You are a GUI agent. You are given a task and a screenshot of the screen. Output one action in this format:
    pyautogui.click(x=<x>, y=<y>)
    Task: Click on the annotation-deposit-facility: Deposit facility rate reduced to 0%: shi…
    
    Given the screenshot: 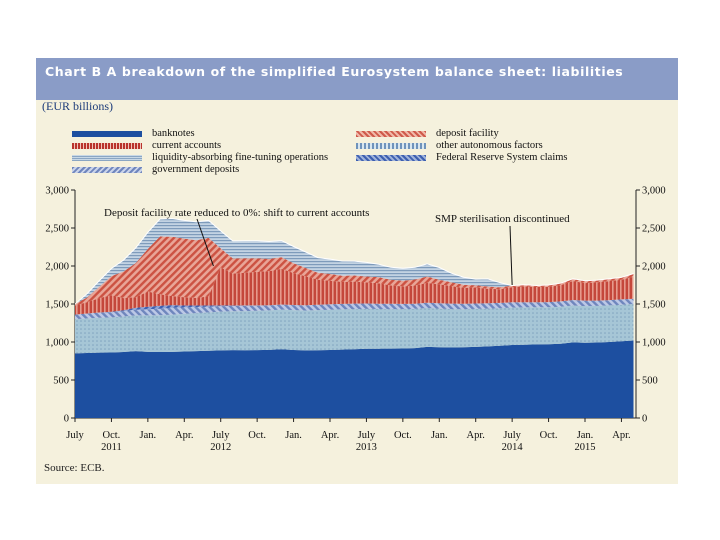 What is the action you would take?
    pyautogui.click(x=236, y=213)
    